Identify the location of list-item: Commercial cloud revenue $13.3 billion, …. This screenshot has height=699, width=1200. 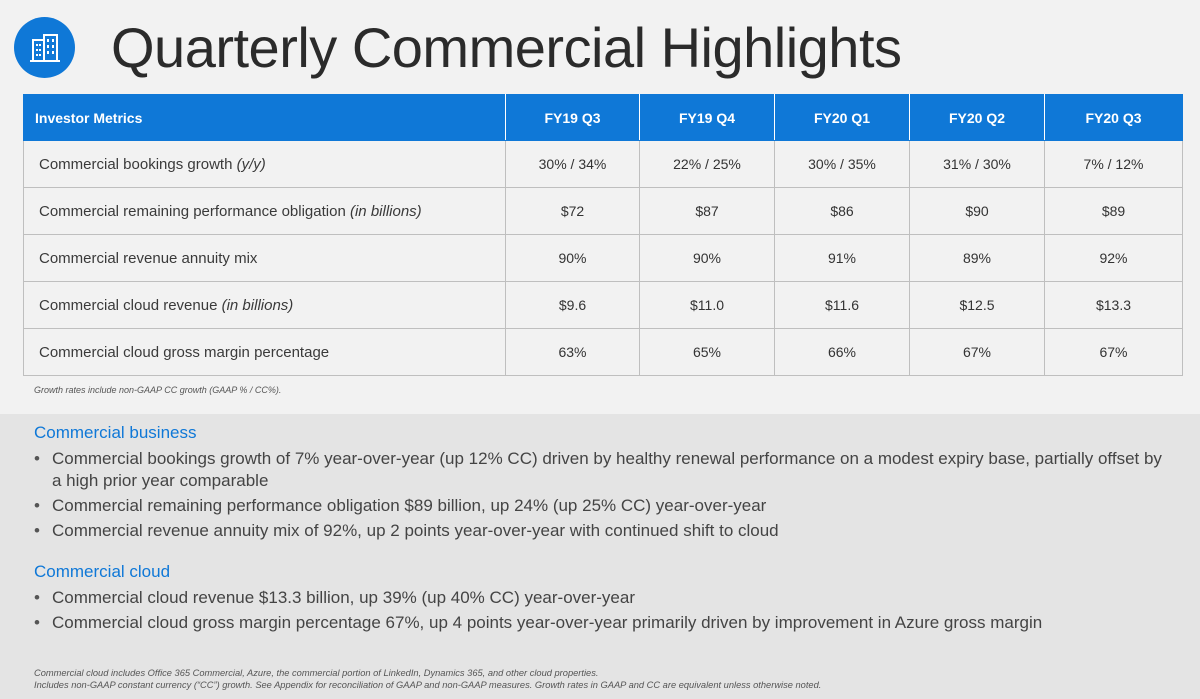
(599, 598).